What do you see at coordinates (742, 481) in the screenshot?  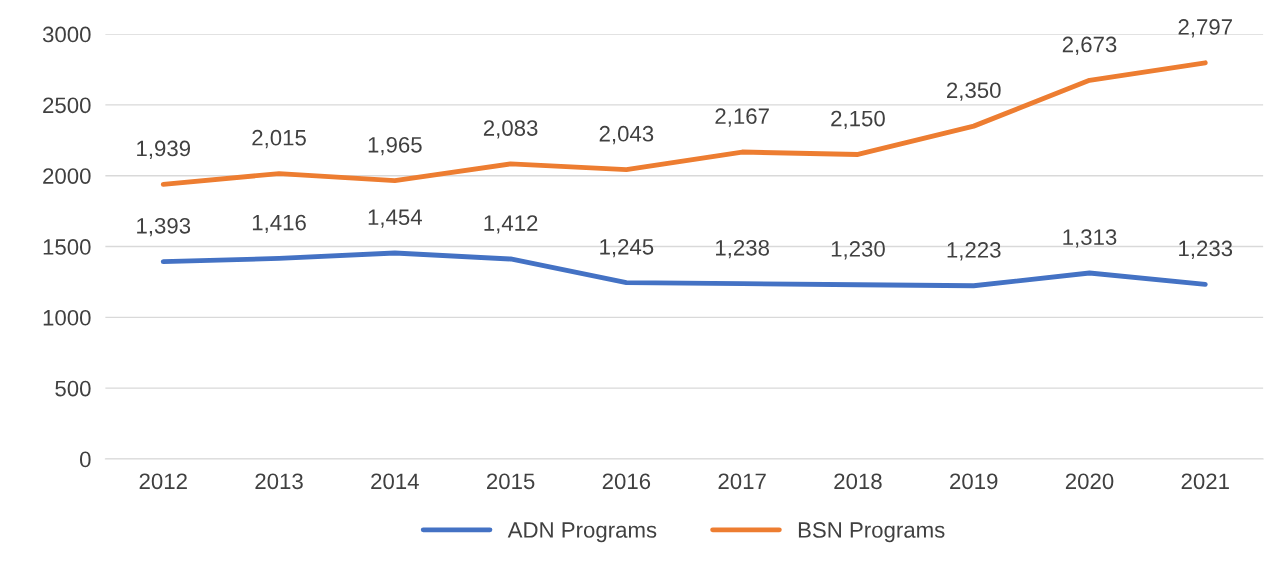 I see `x-tick-label: 2017` at bounding box center [742, 481].